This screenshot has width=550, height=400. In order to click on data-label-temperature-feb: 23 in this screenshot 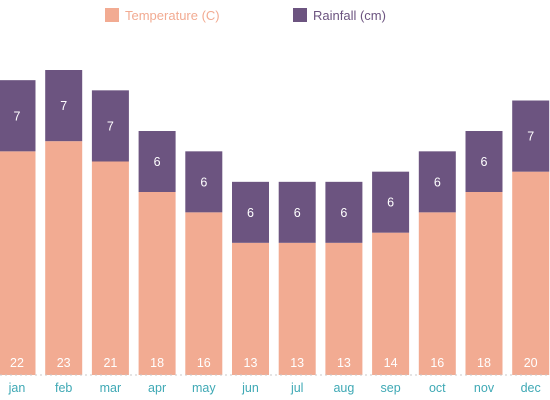, I will do `click(64, 363)`.